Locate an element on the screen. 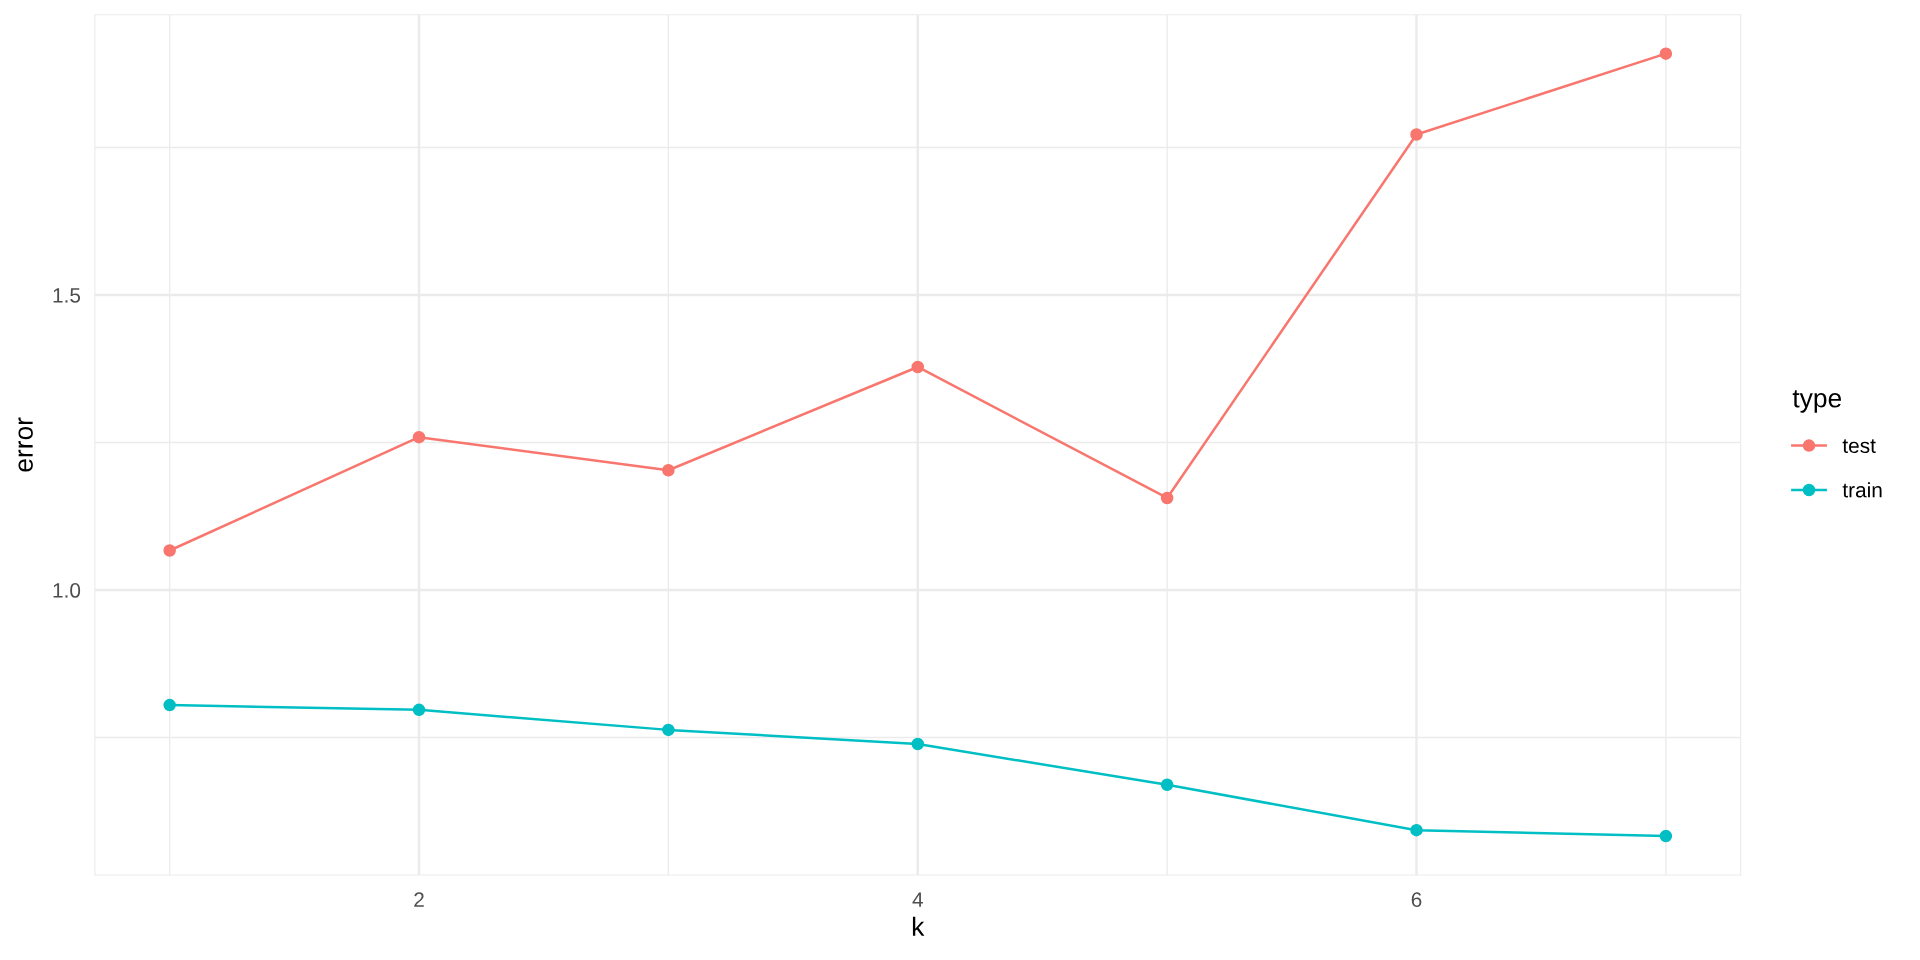 Image resolution: width=1920 pixels, height=960 pixels. legend-title: type is located at coordinates (1817, 401).